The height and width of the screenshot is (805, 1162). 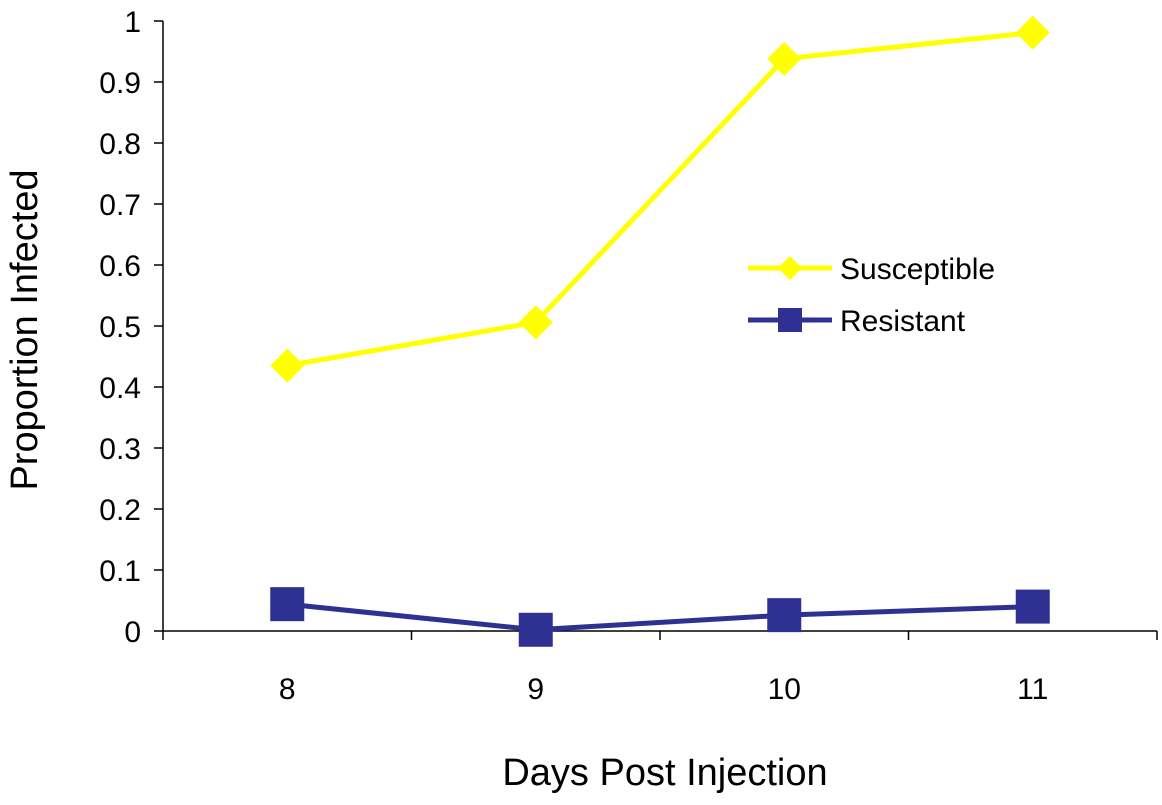 I want to click on y-tick-label: 1, so click(x=132, y=22).